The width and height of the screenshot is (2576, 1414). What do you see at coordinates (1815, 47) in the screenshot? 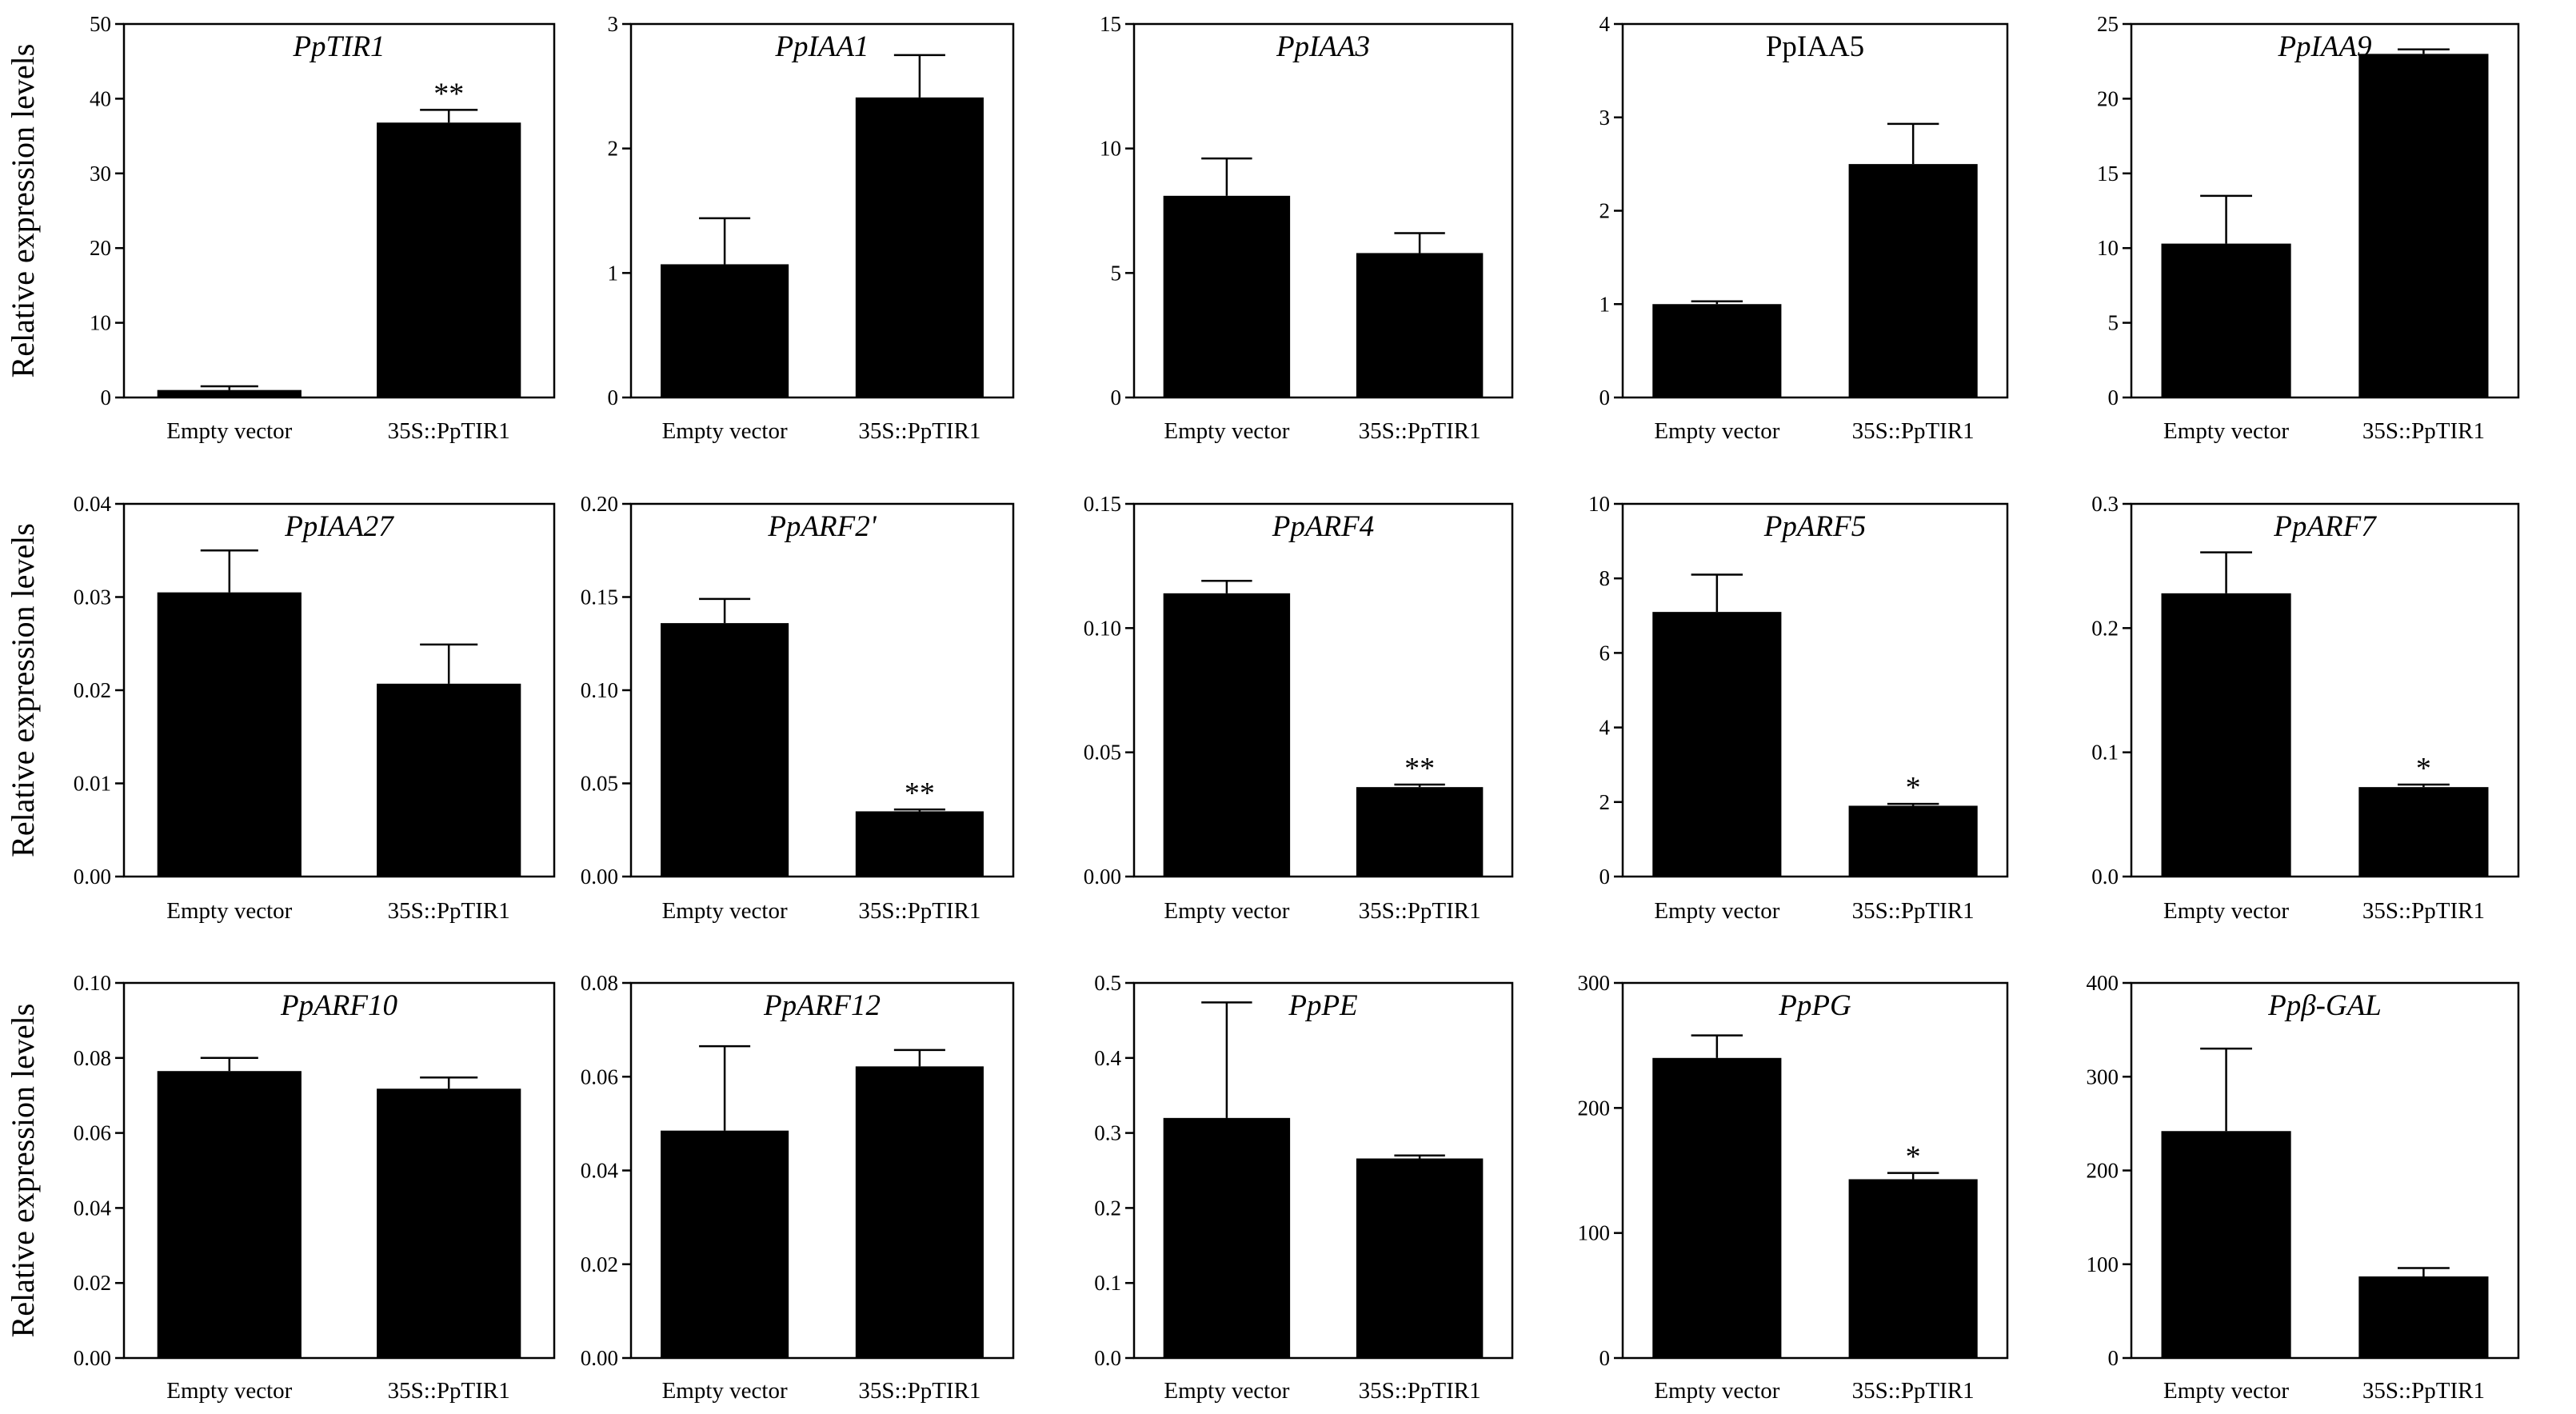
I see `panel-title: PpIAA5` at bounding box center [1815, 47].